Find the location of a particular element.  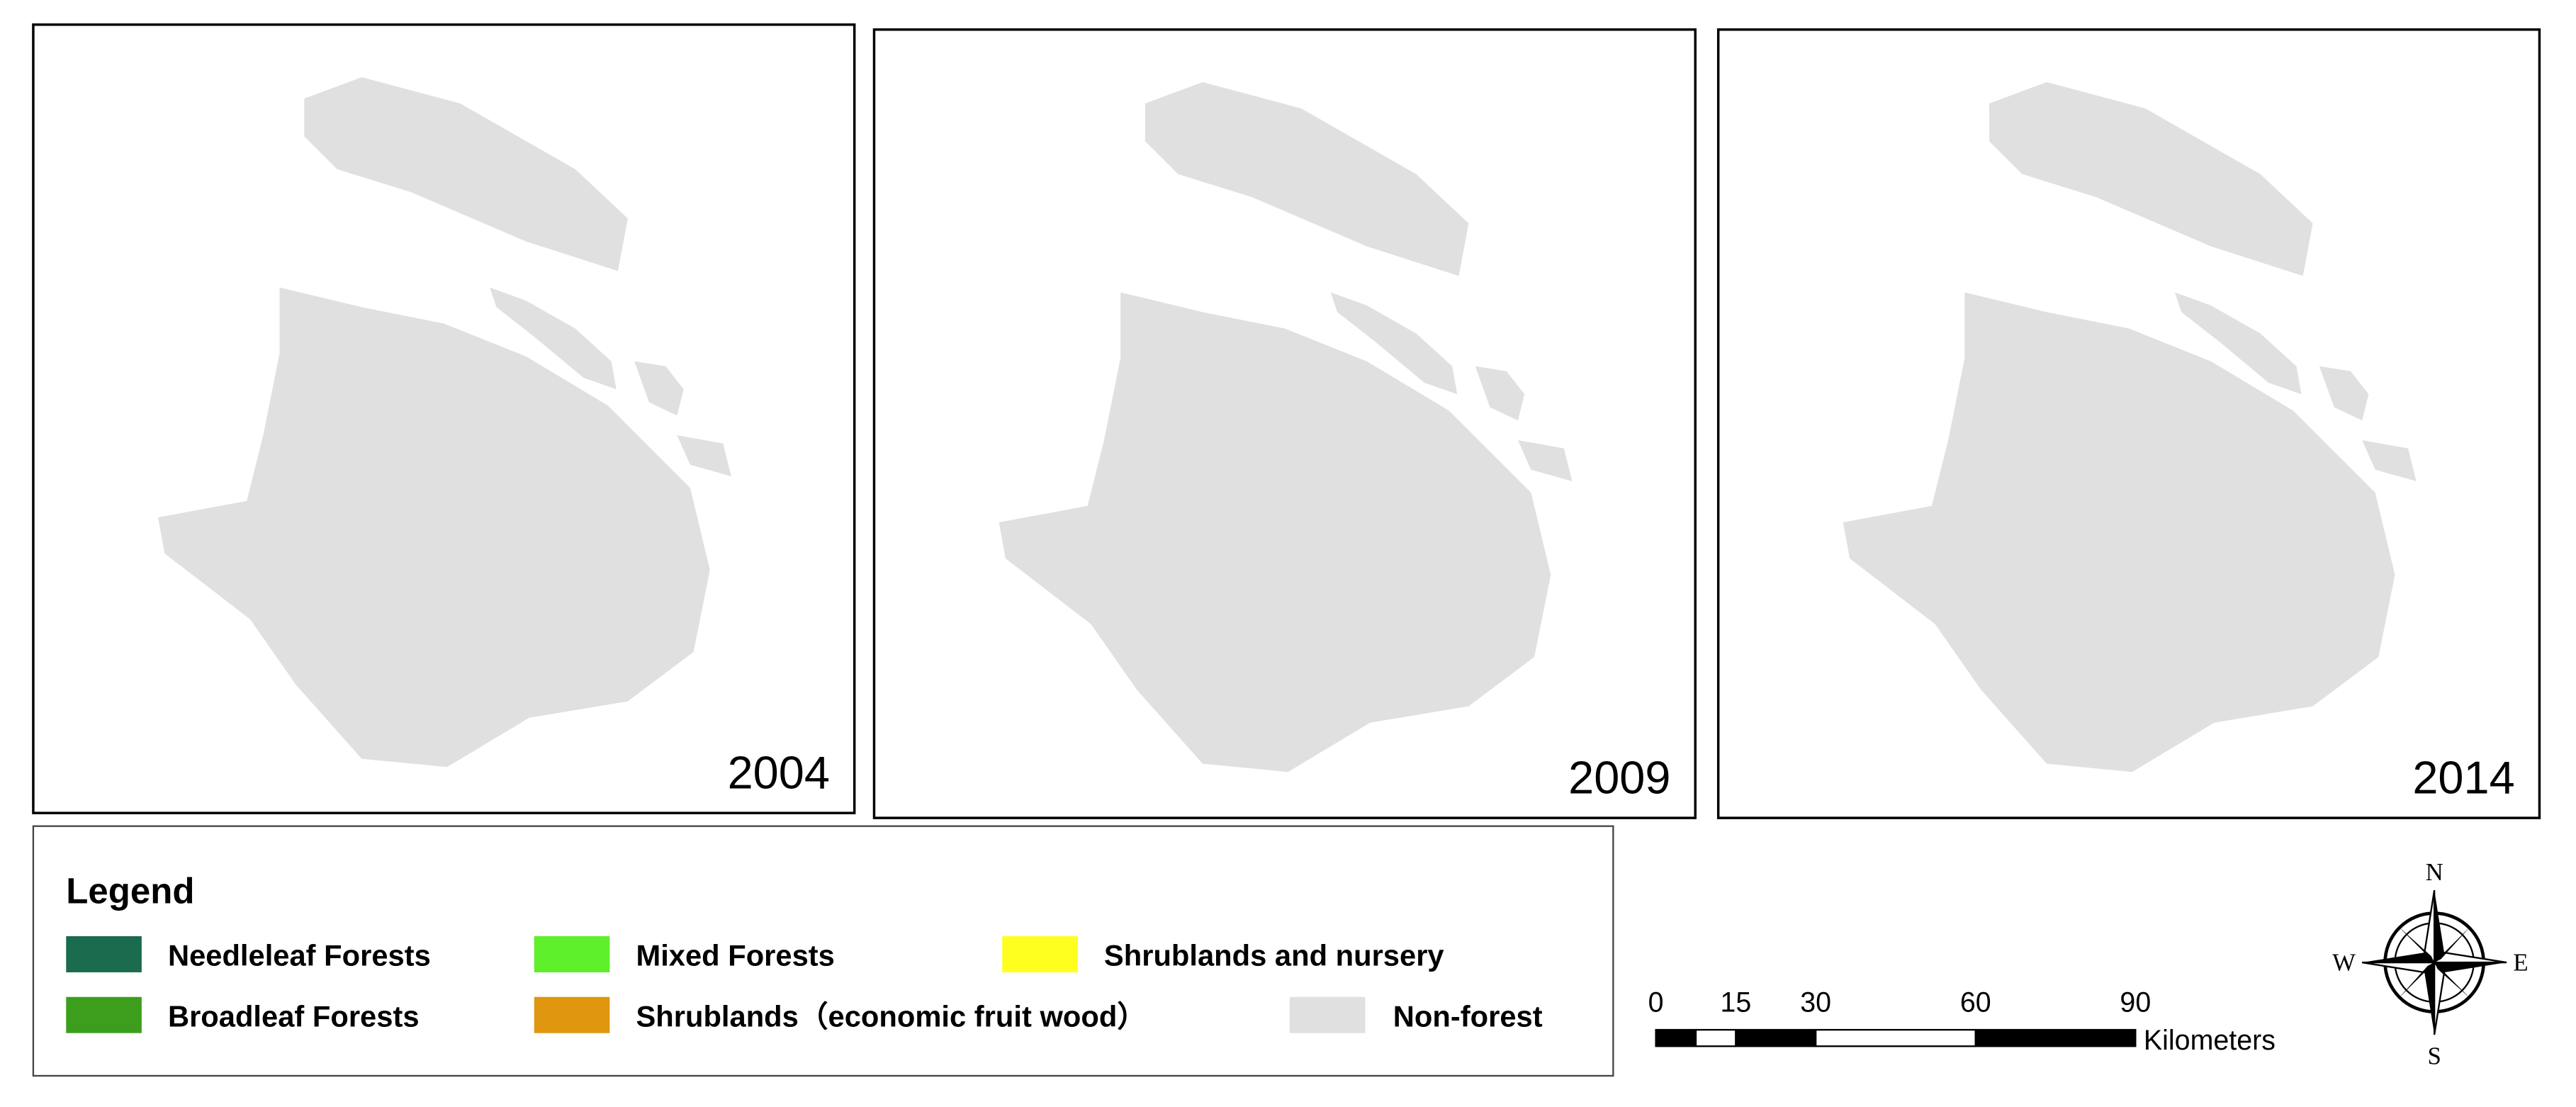

compass-n: N is located at coordinates (2434, 872).